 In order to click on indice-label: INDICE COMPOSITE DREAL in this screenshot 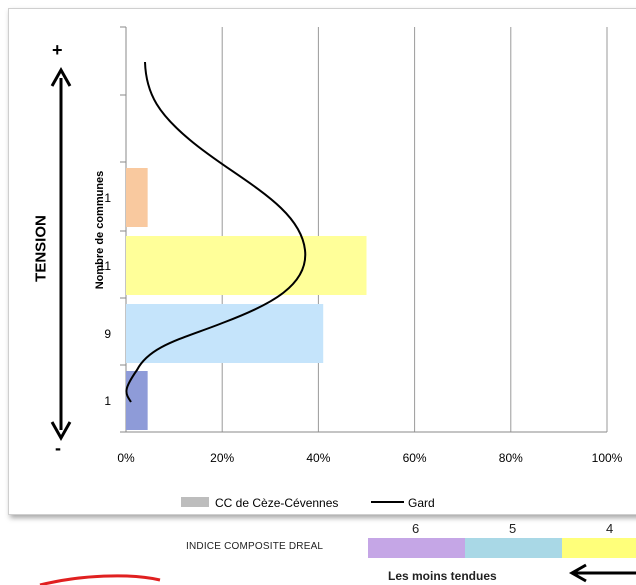, I will do `click(255, 546)`.